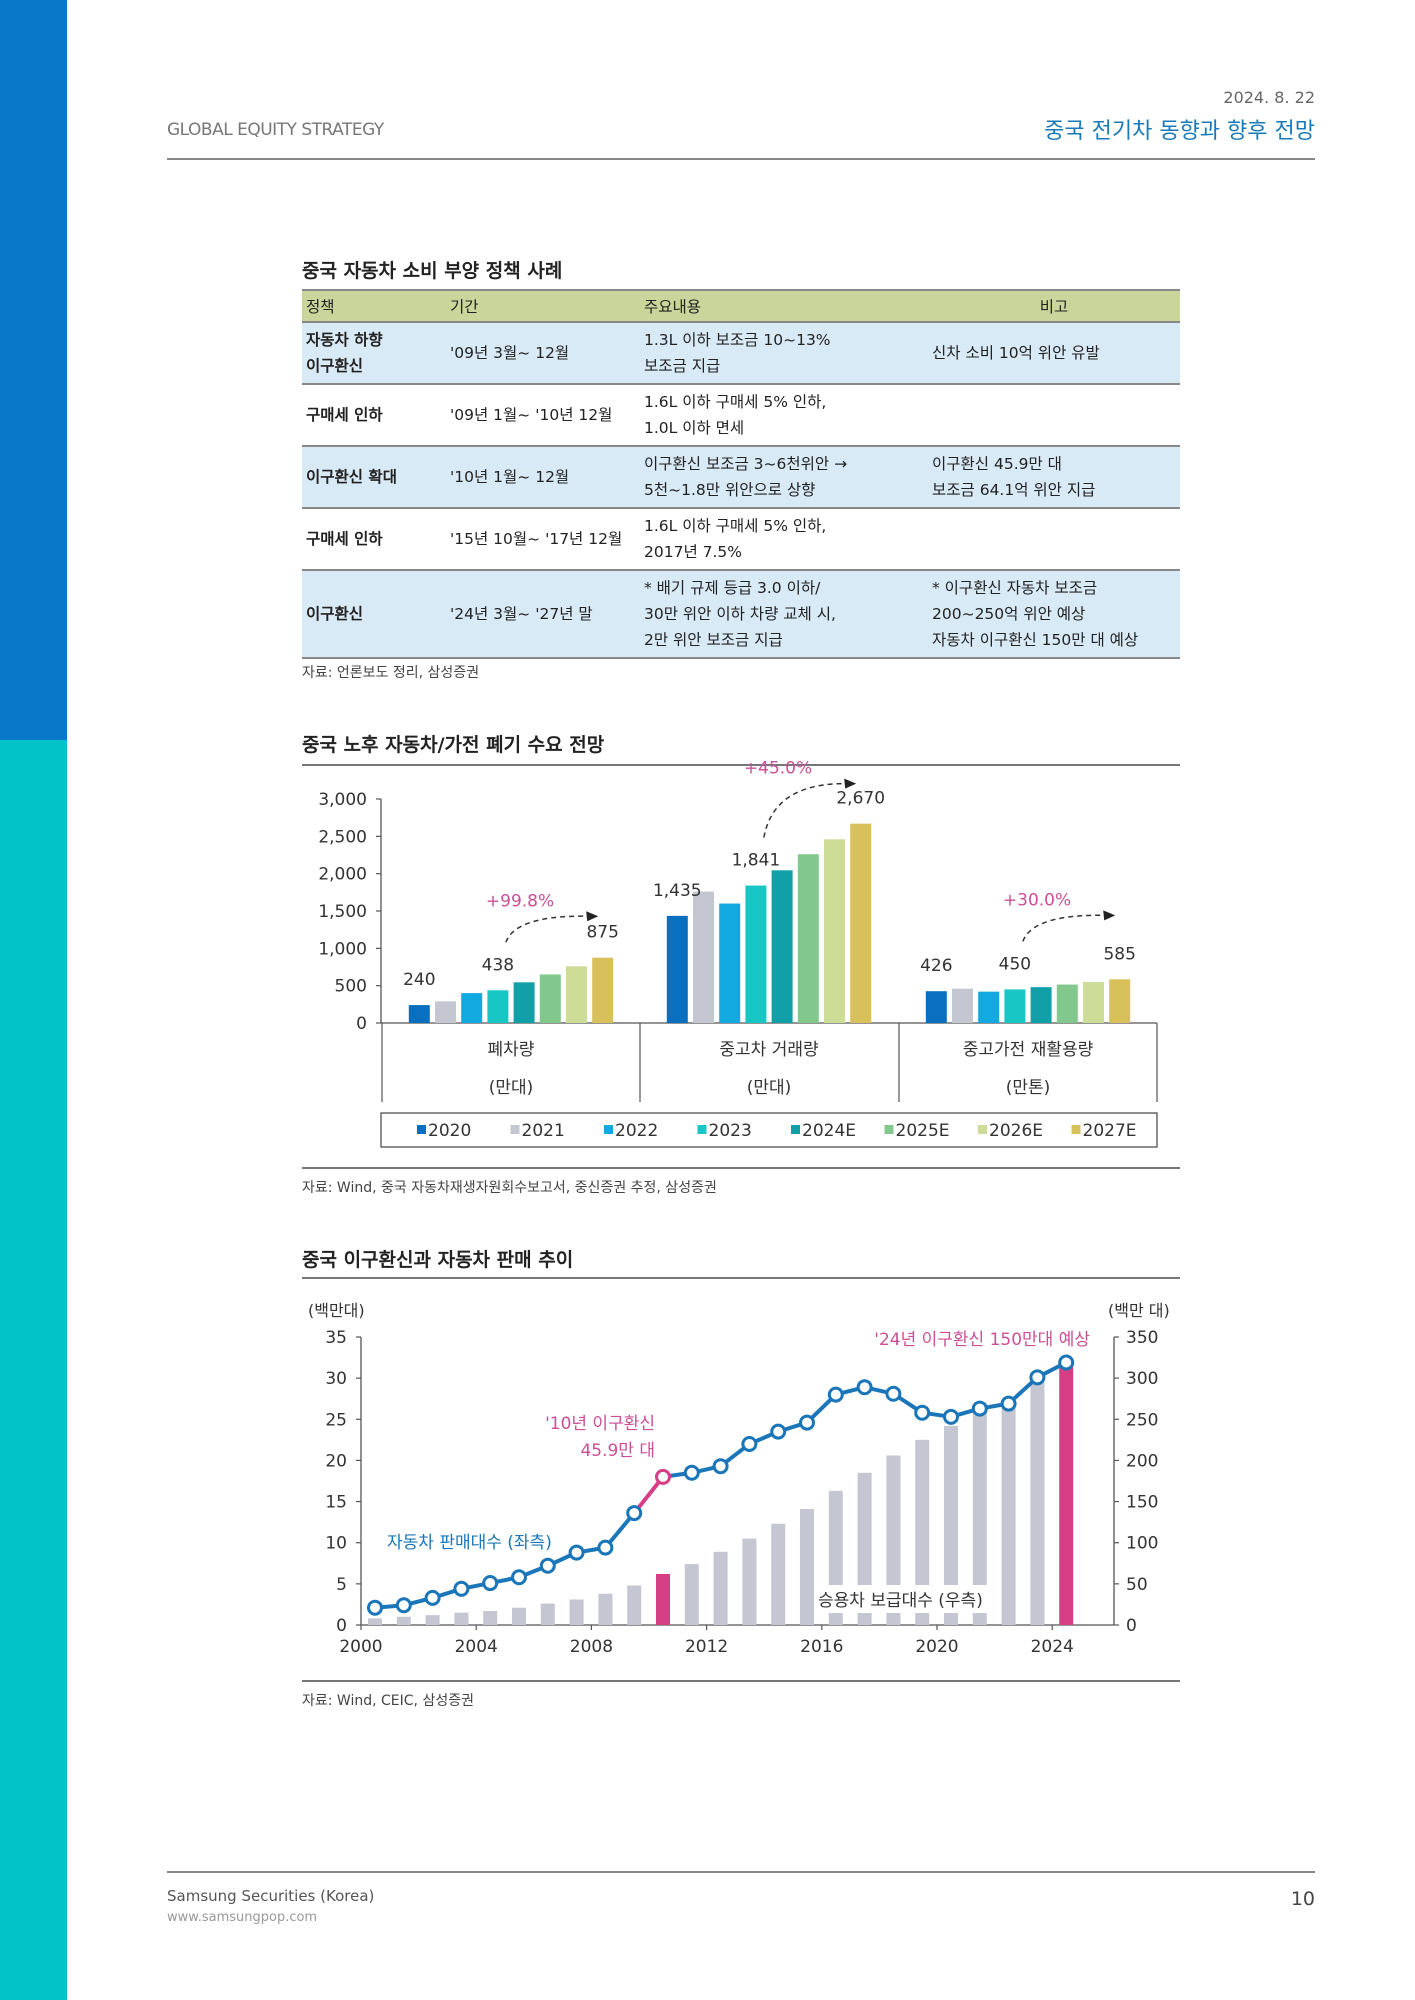  I want to click on report-title: 중국 전기차 동향과 향후 전망, so click(1179, 131).